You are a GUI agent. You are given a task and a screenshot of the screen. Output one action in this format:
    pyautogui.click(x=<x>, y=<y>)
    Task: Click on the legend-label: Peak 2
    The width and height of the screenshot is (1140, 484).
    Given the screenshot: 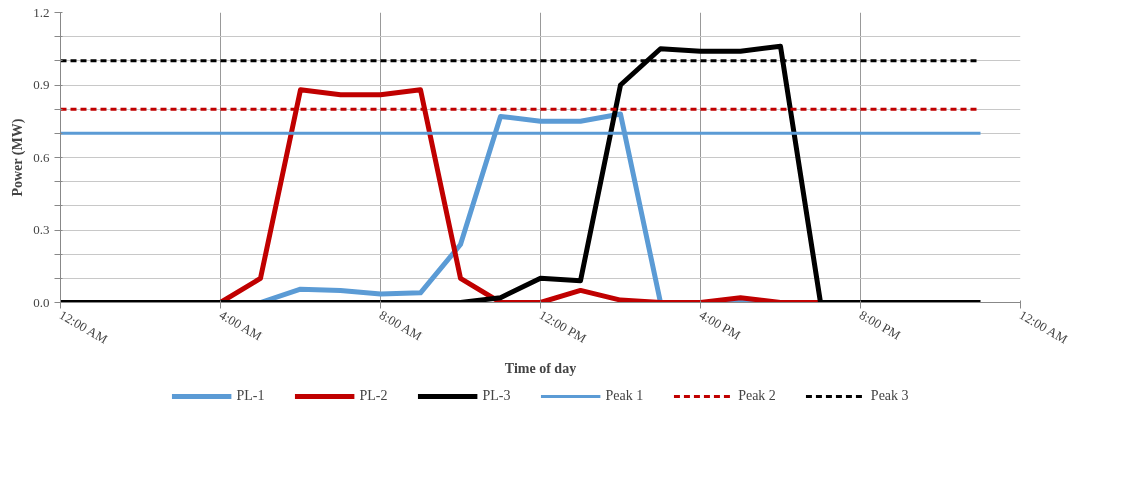 What is the action you would take?
    pyautogui.click(x=757, y=396)
    